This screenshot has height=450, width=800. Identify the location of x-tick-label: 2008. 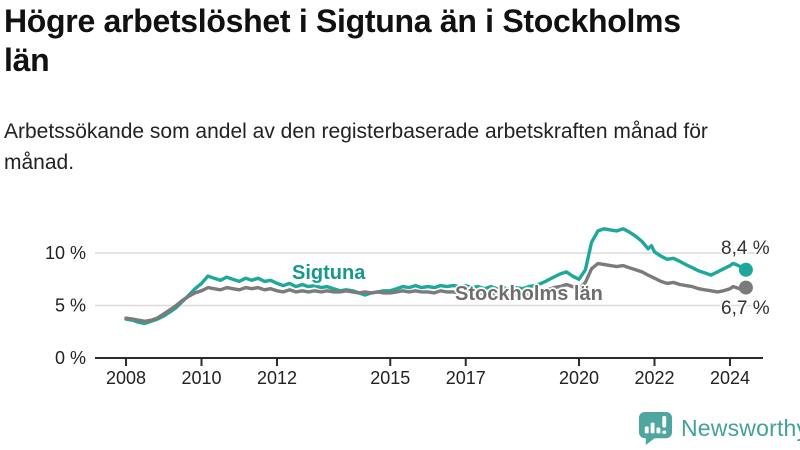
(126, 378).